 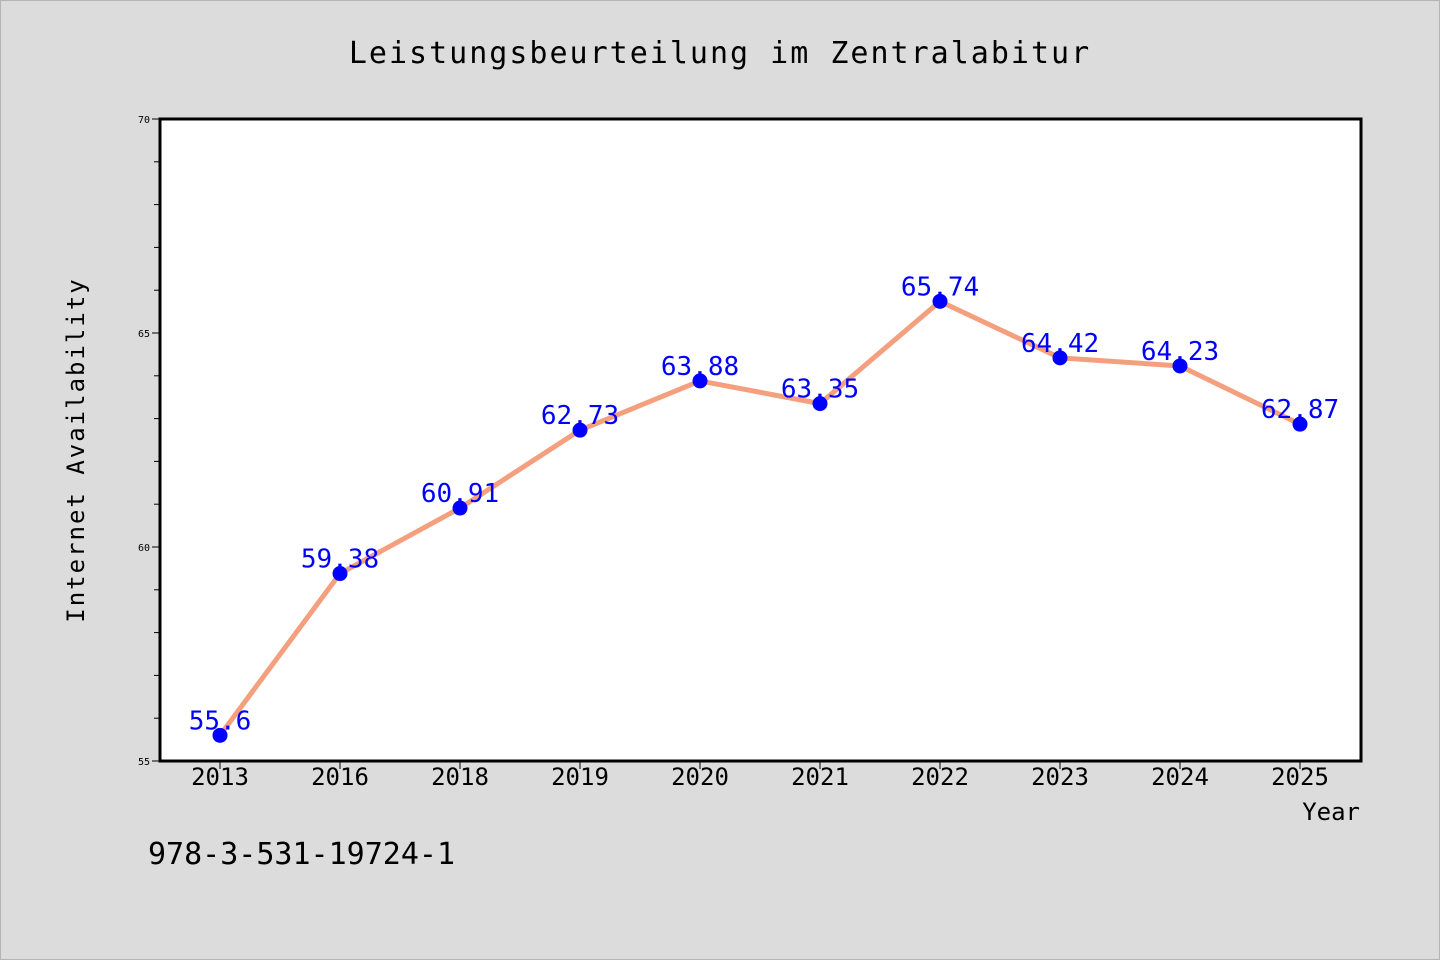 What do you see at coordinates (700, 367) in the screenshot?
I see `data-label: 63.88` at bounding box center [700, 367].